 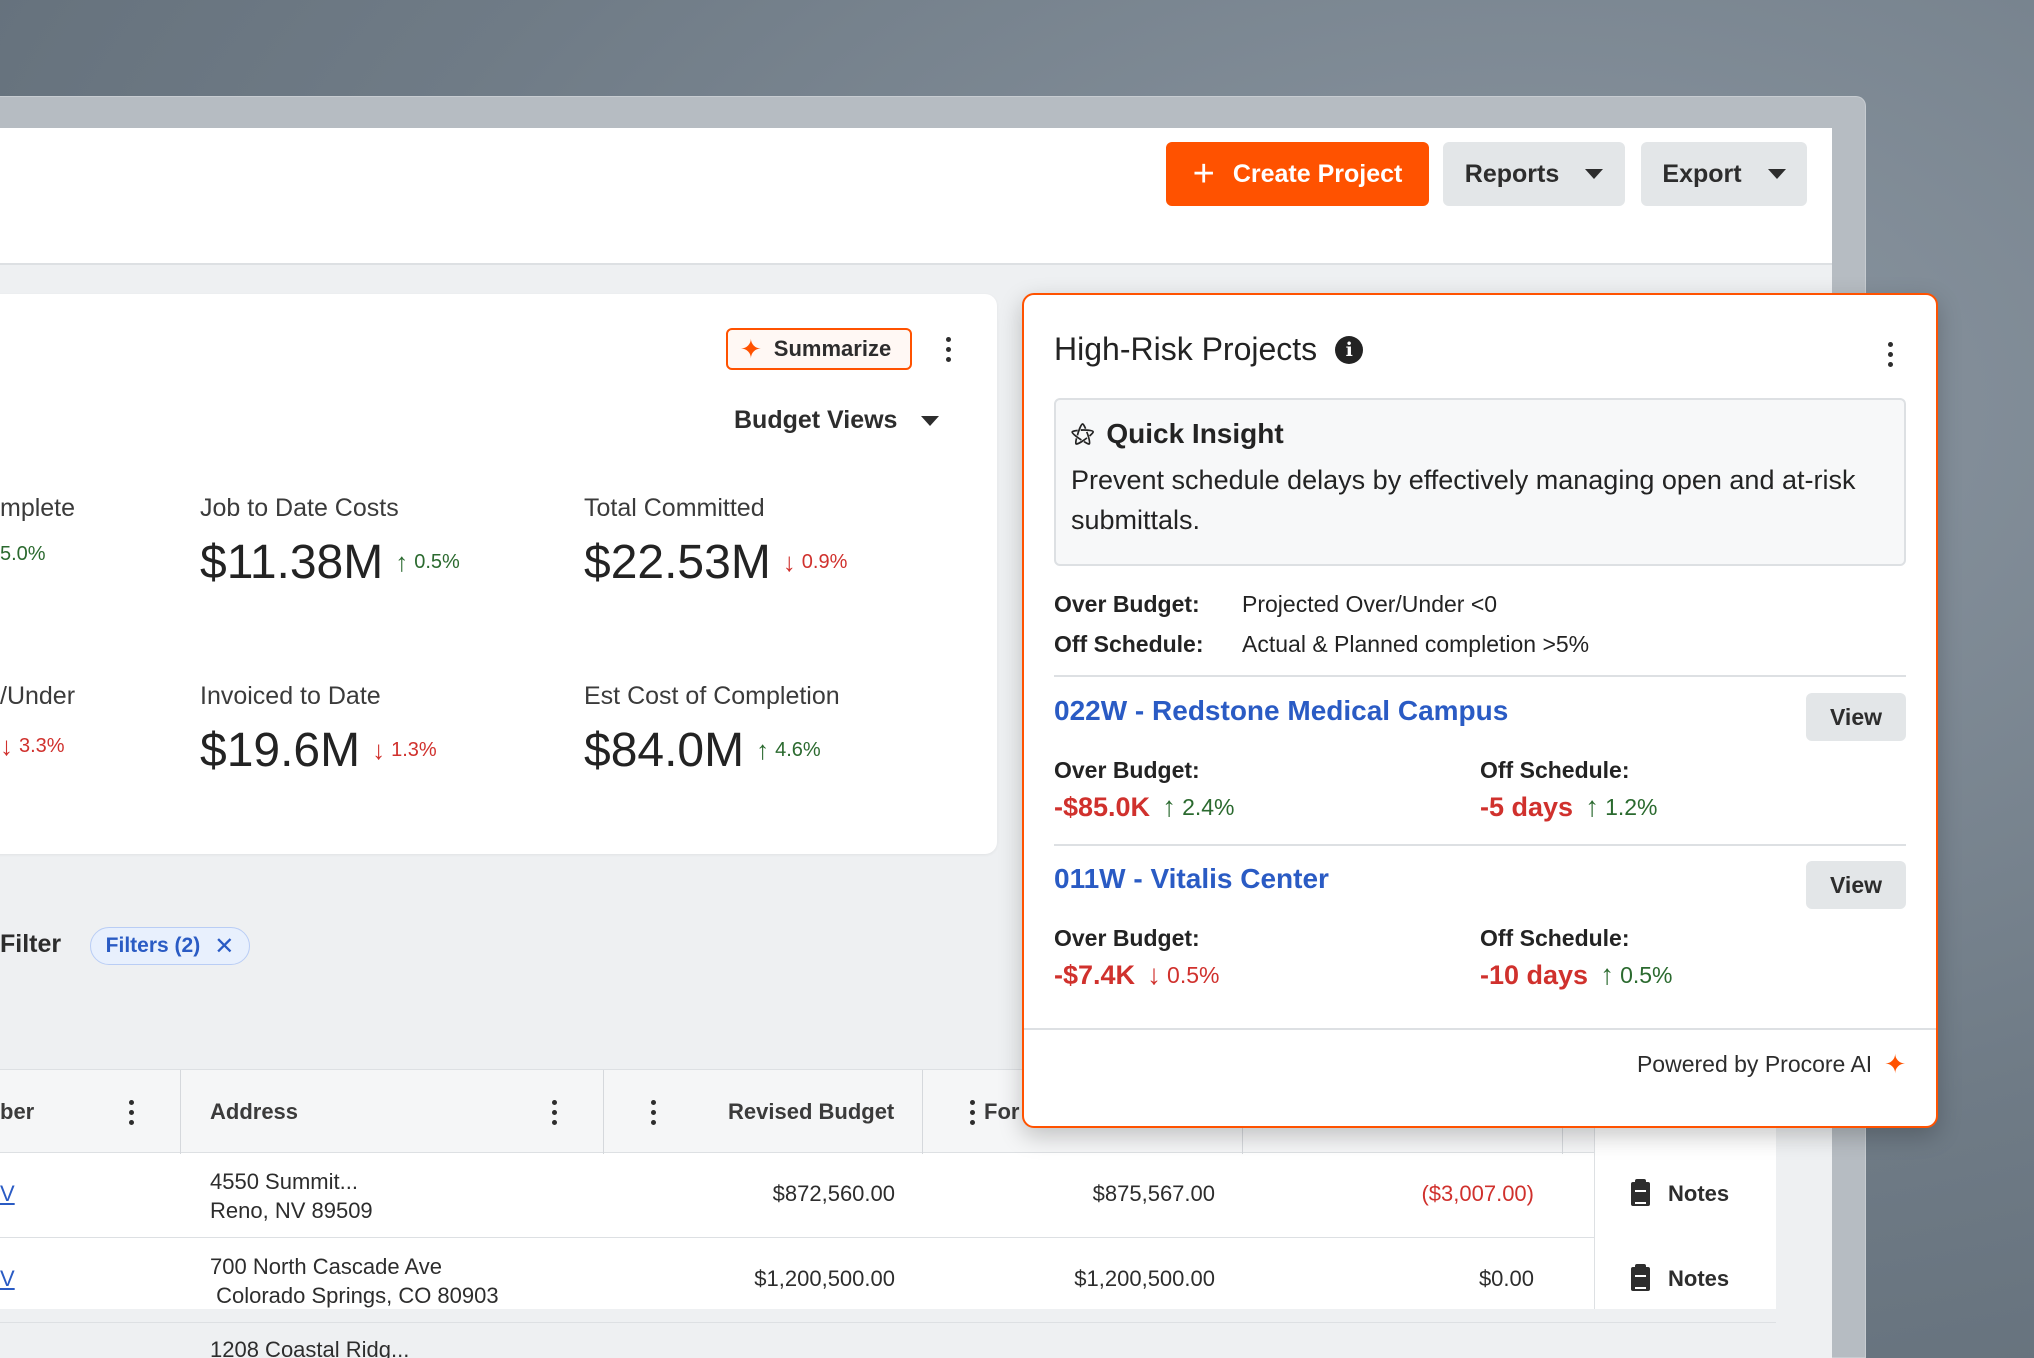 What do you see at coordinates (254, 1111) in the screenshot?
I see `column-header-address: Address` at bounding box center [254, 1111].